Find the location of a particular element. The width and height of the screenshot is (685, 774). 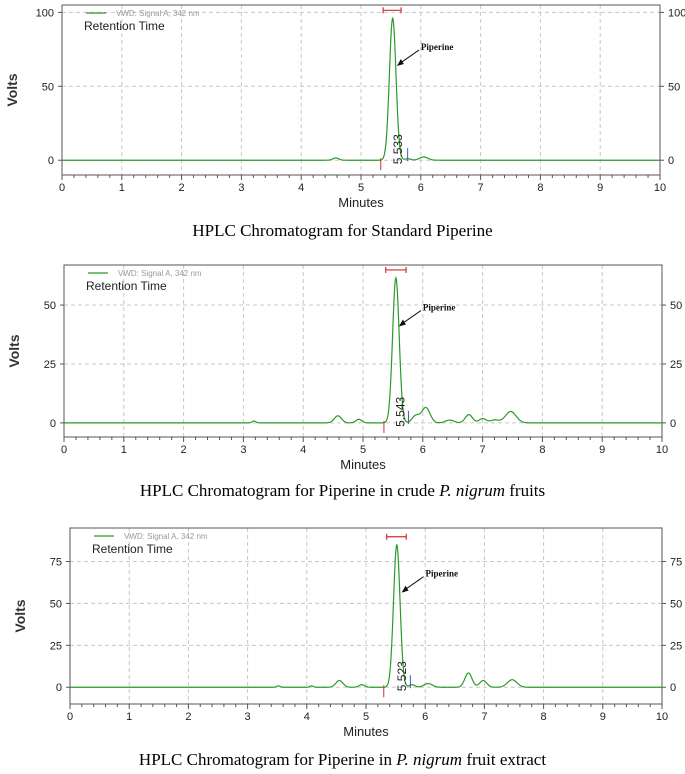

caption-post: fruit extract is located at coordinates (504, 759).